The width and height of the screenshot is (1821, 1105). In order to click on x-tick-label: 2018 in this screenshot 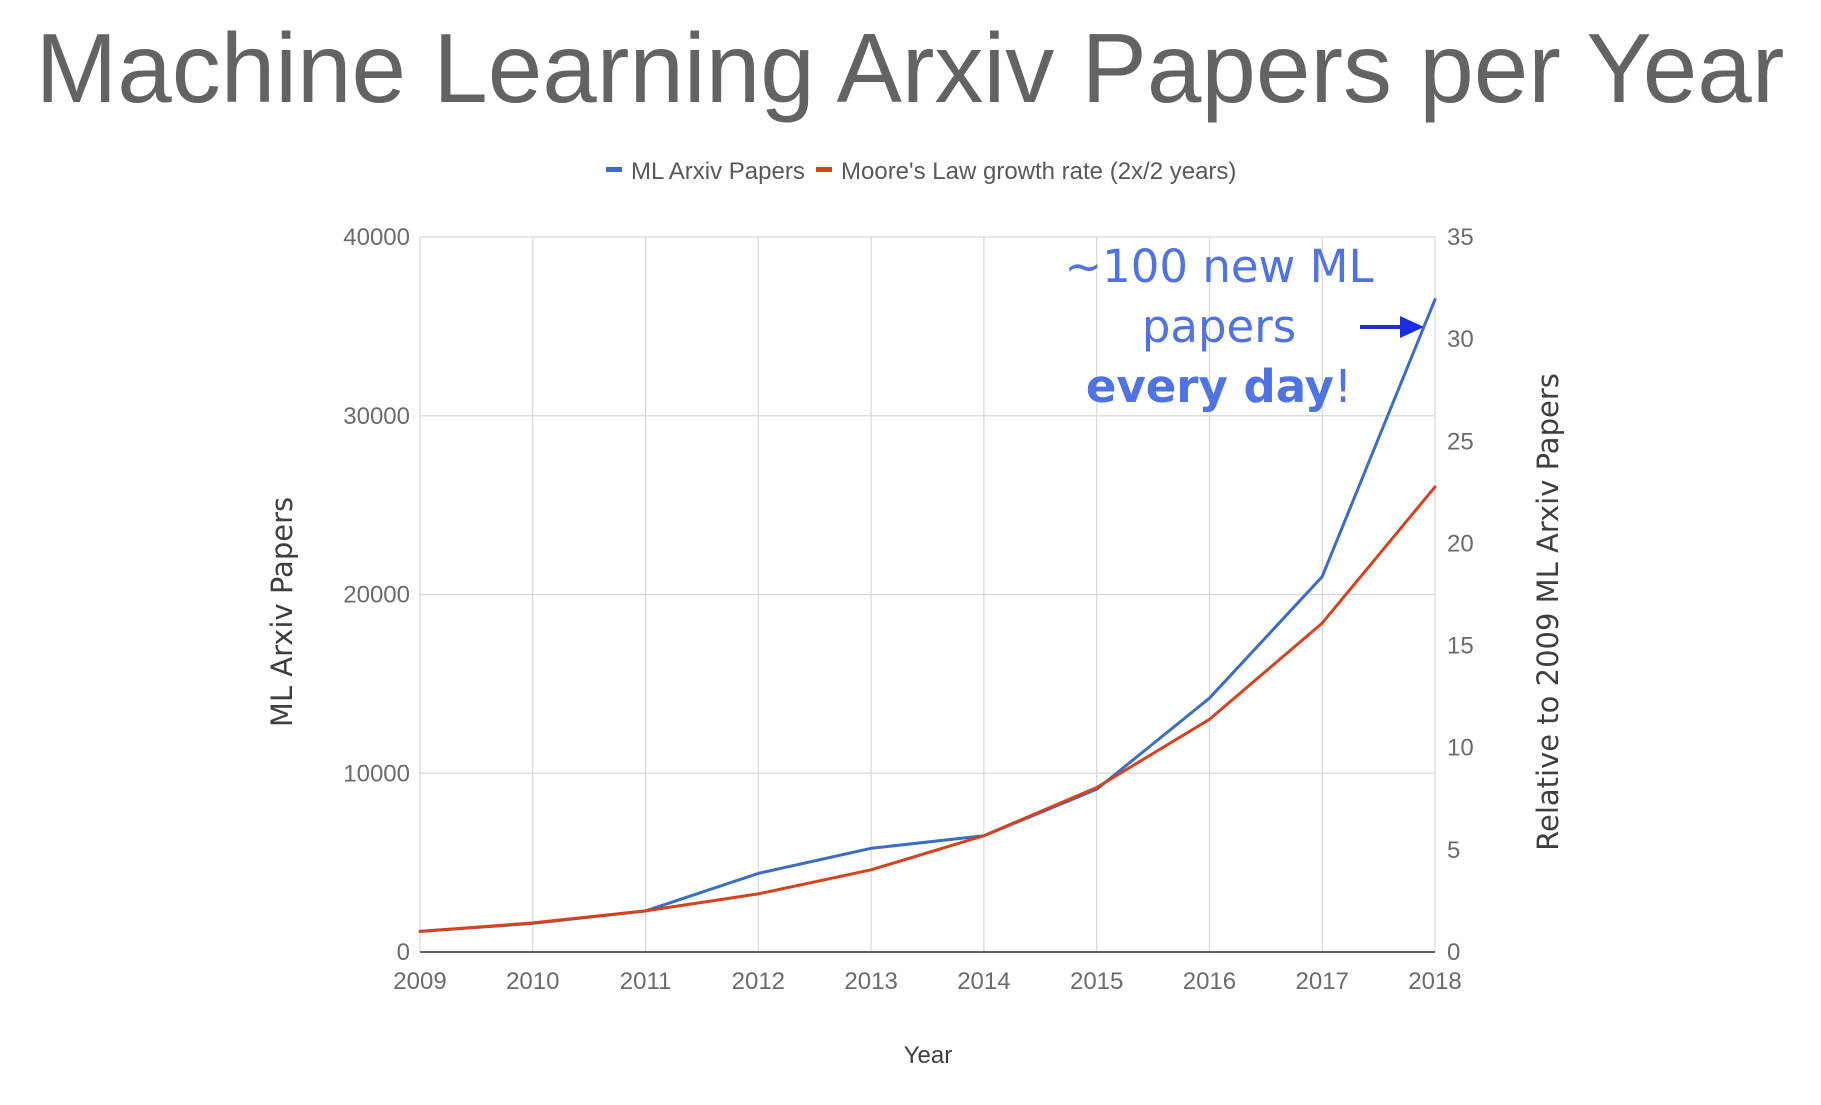, I will do `click(1434, 981)`.